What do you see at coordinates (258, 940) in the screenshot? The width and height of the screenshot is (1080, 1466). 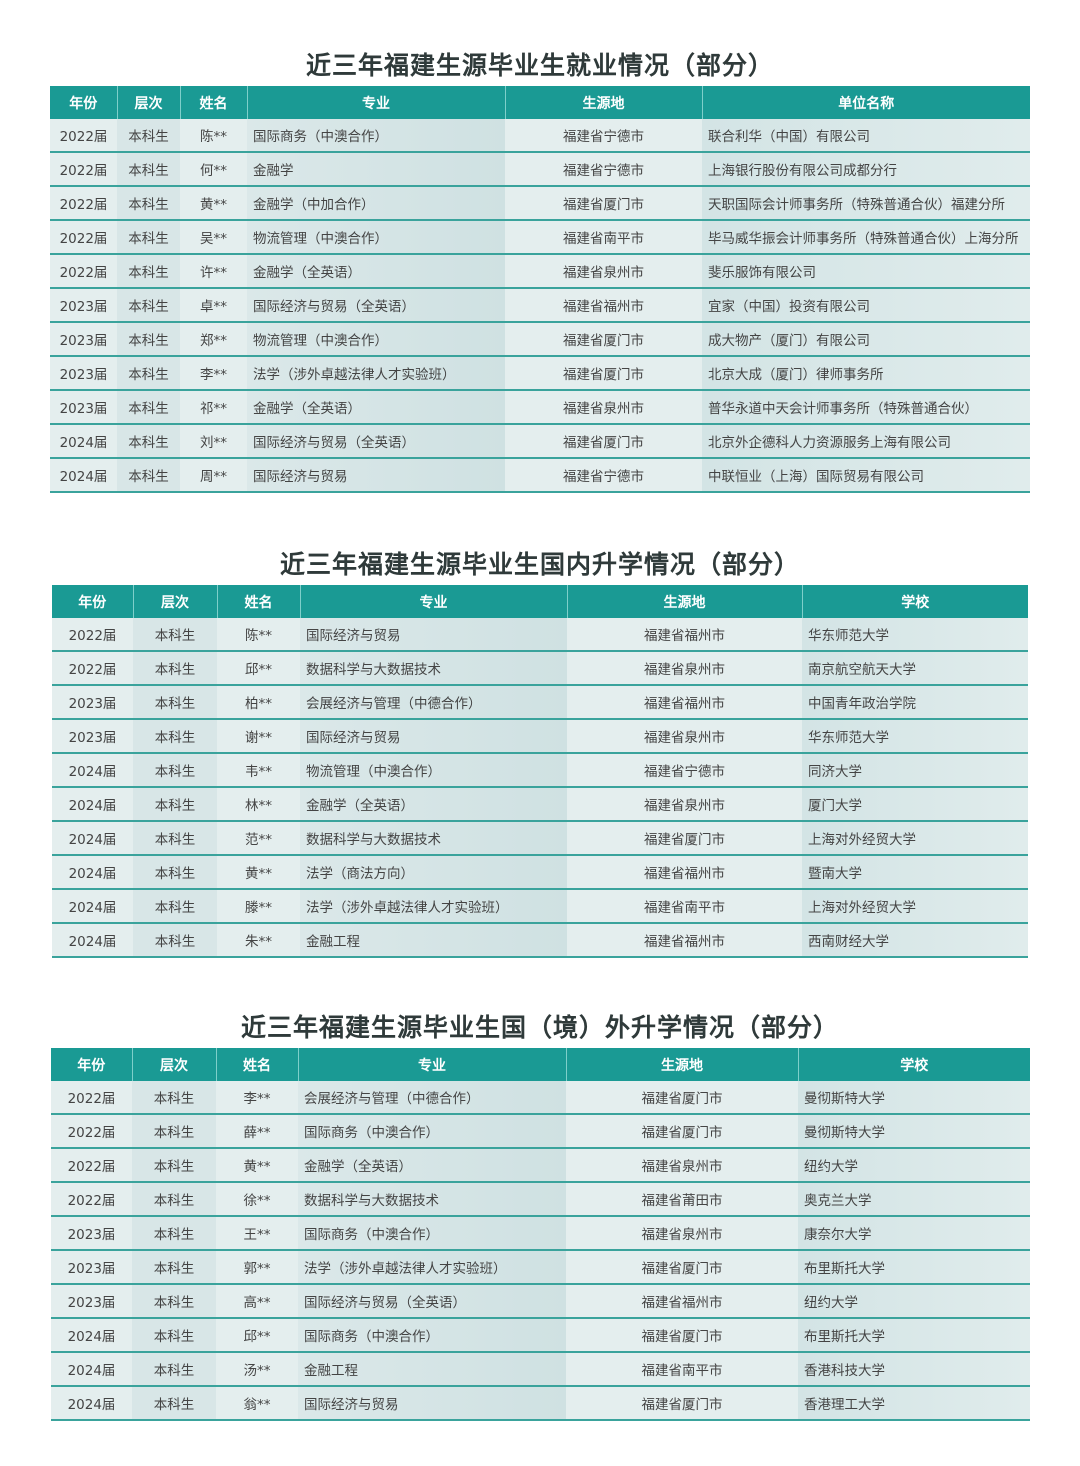 I see `cell-name: 朱**` at bounding box center [258, 940].